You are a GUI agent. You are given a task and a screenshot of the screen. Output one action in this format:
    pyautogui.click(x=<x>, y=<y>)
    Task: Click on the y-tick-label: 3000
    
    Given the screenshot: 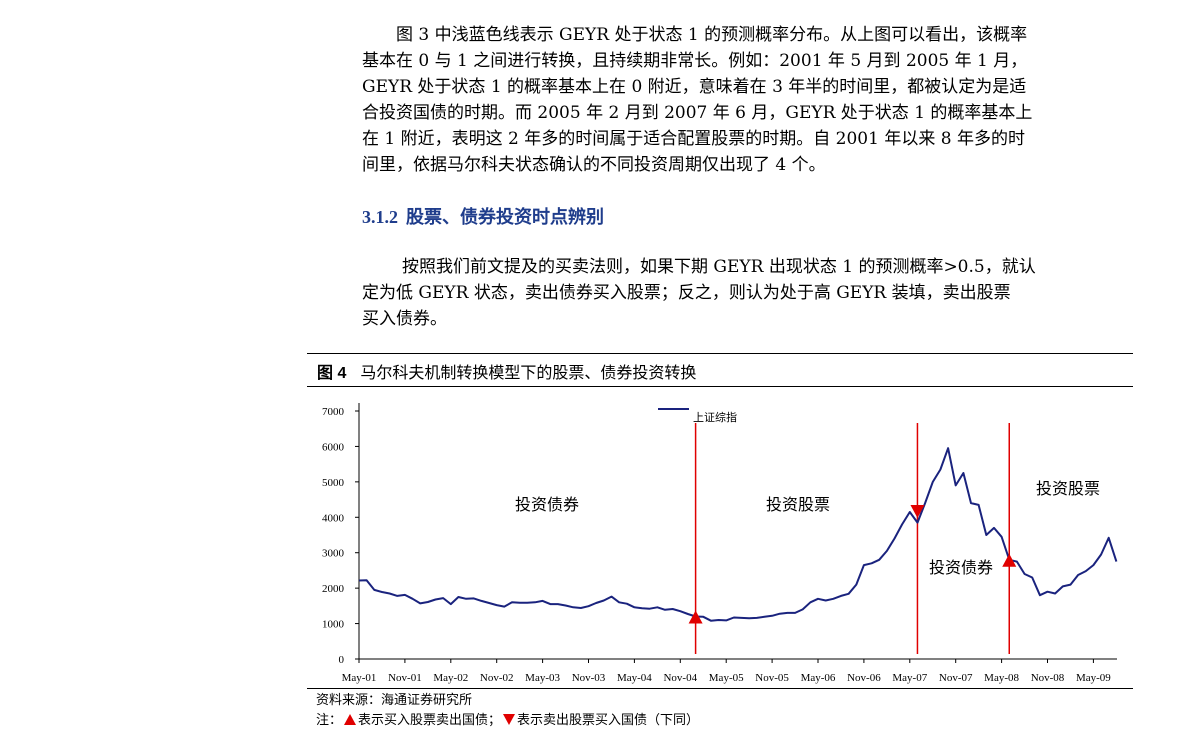 What is the action you would take?
    pyautogui.click(x=333, y=554)
    